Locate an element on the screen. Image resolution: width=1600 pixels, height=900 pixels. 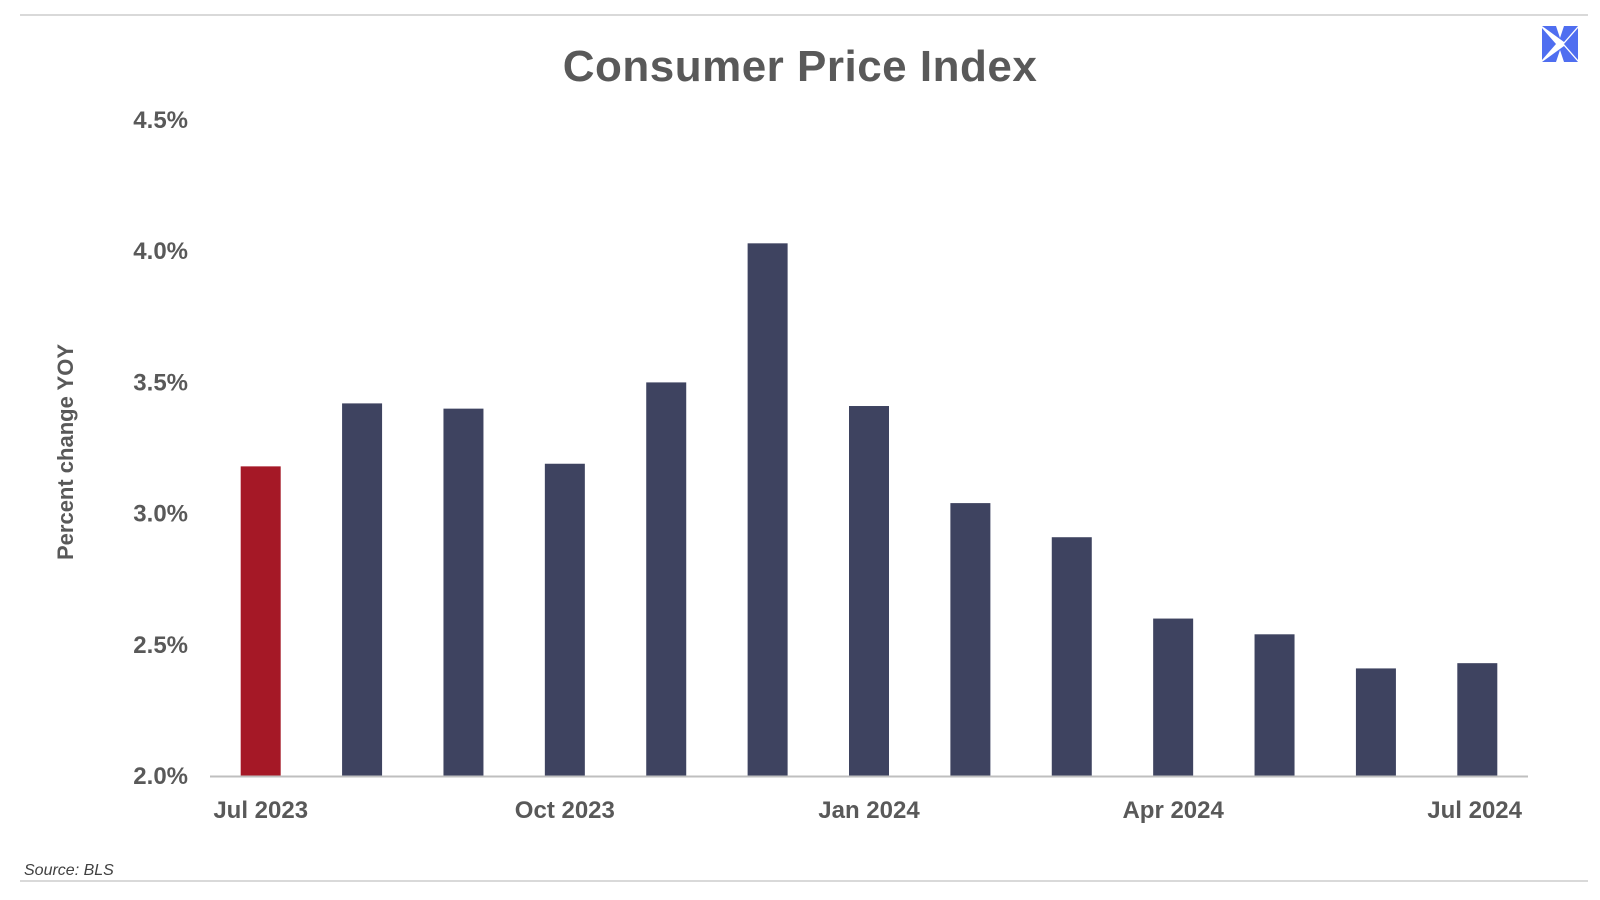
source-note: Source: BLS is located at coordinates (69, 870).